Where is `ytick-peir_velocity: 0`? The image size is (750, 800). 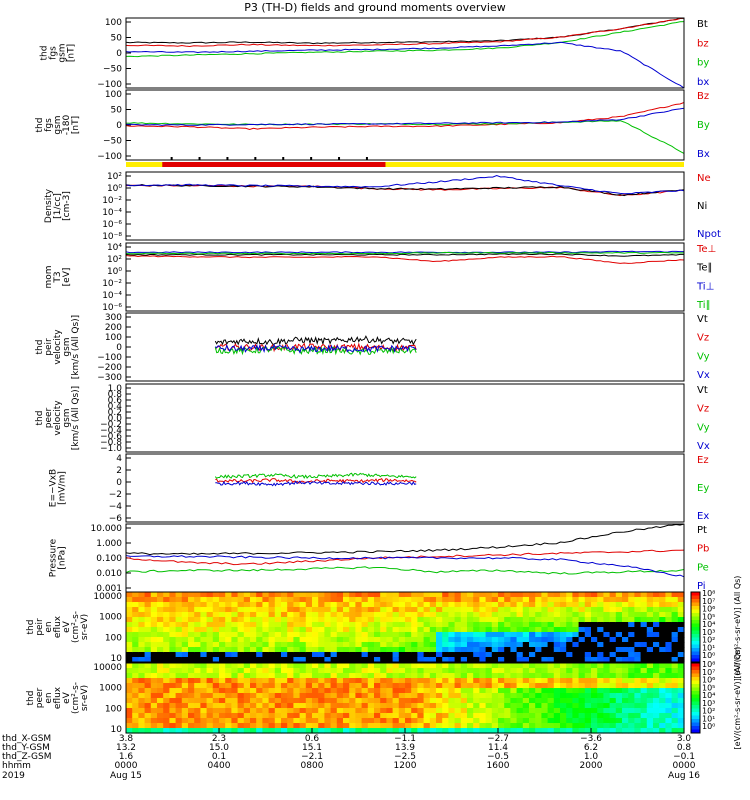
ytick-peir_velocity: 0 is located at coordinates (119, 348).